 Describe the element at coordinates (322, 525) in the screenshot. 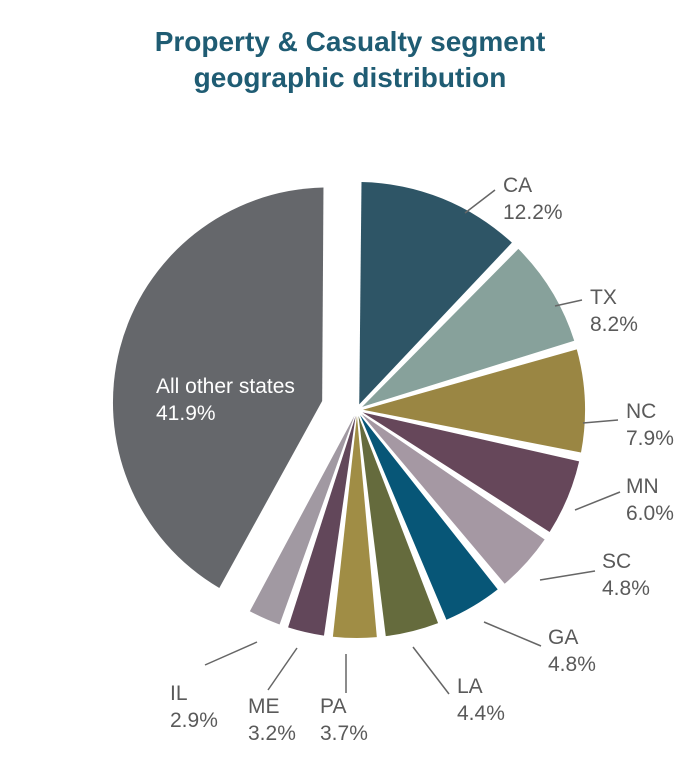

I see `pie-slice-me` at that location.